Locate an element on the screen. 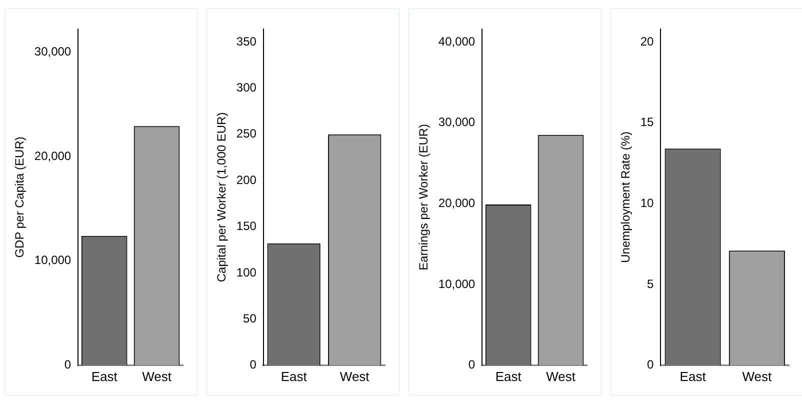 The image size is (802, 402). y-axis-title: Earnings per Worker (EUR) is located at coordinates (423, 197).